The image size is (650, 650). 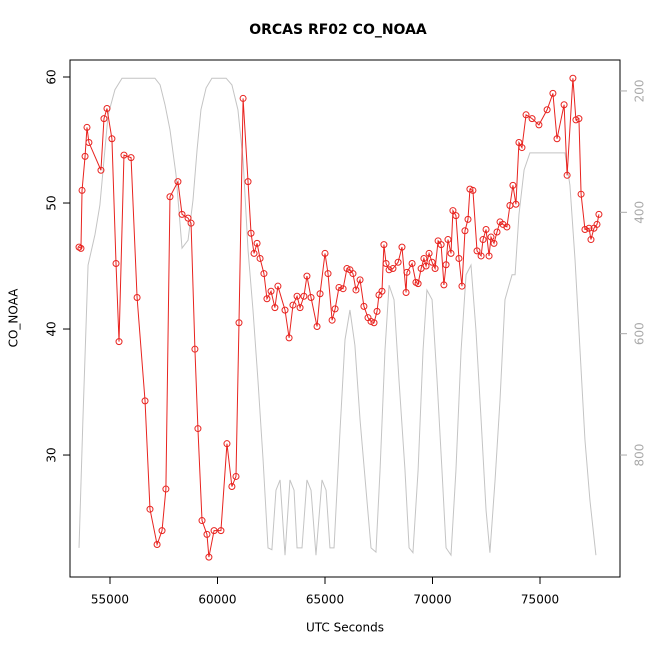 What do you see at coordinates (338, 30) in the screenshot?
I see `chart-title: ORCAS RF02 CO_NOAA` at bounding box center [338, 30].